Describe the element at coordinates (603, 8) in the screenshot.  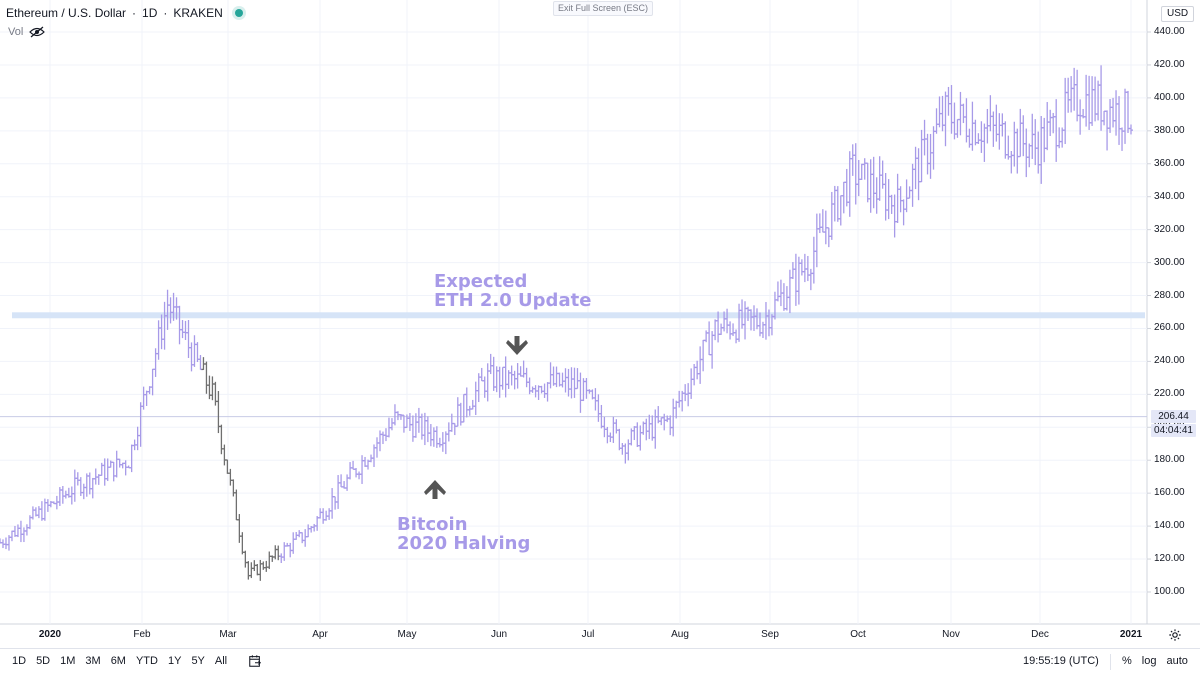
I see `exit-fullscreen-button: Exit Full Screen (ESC)` at that location.